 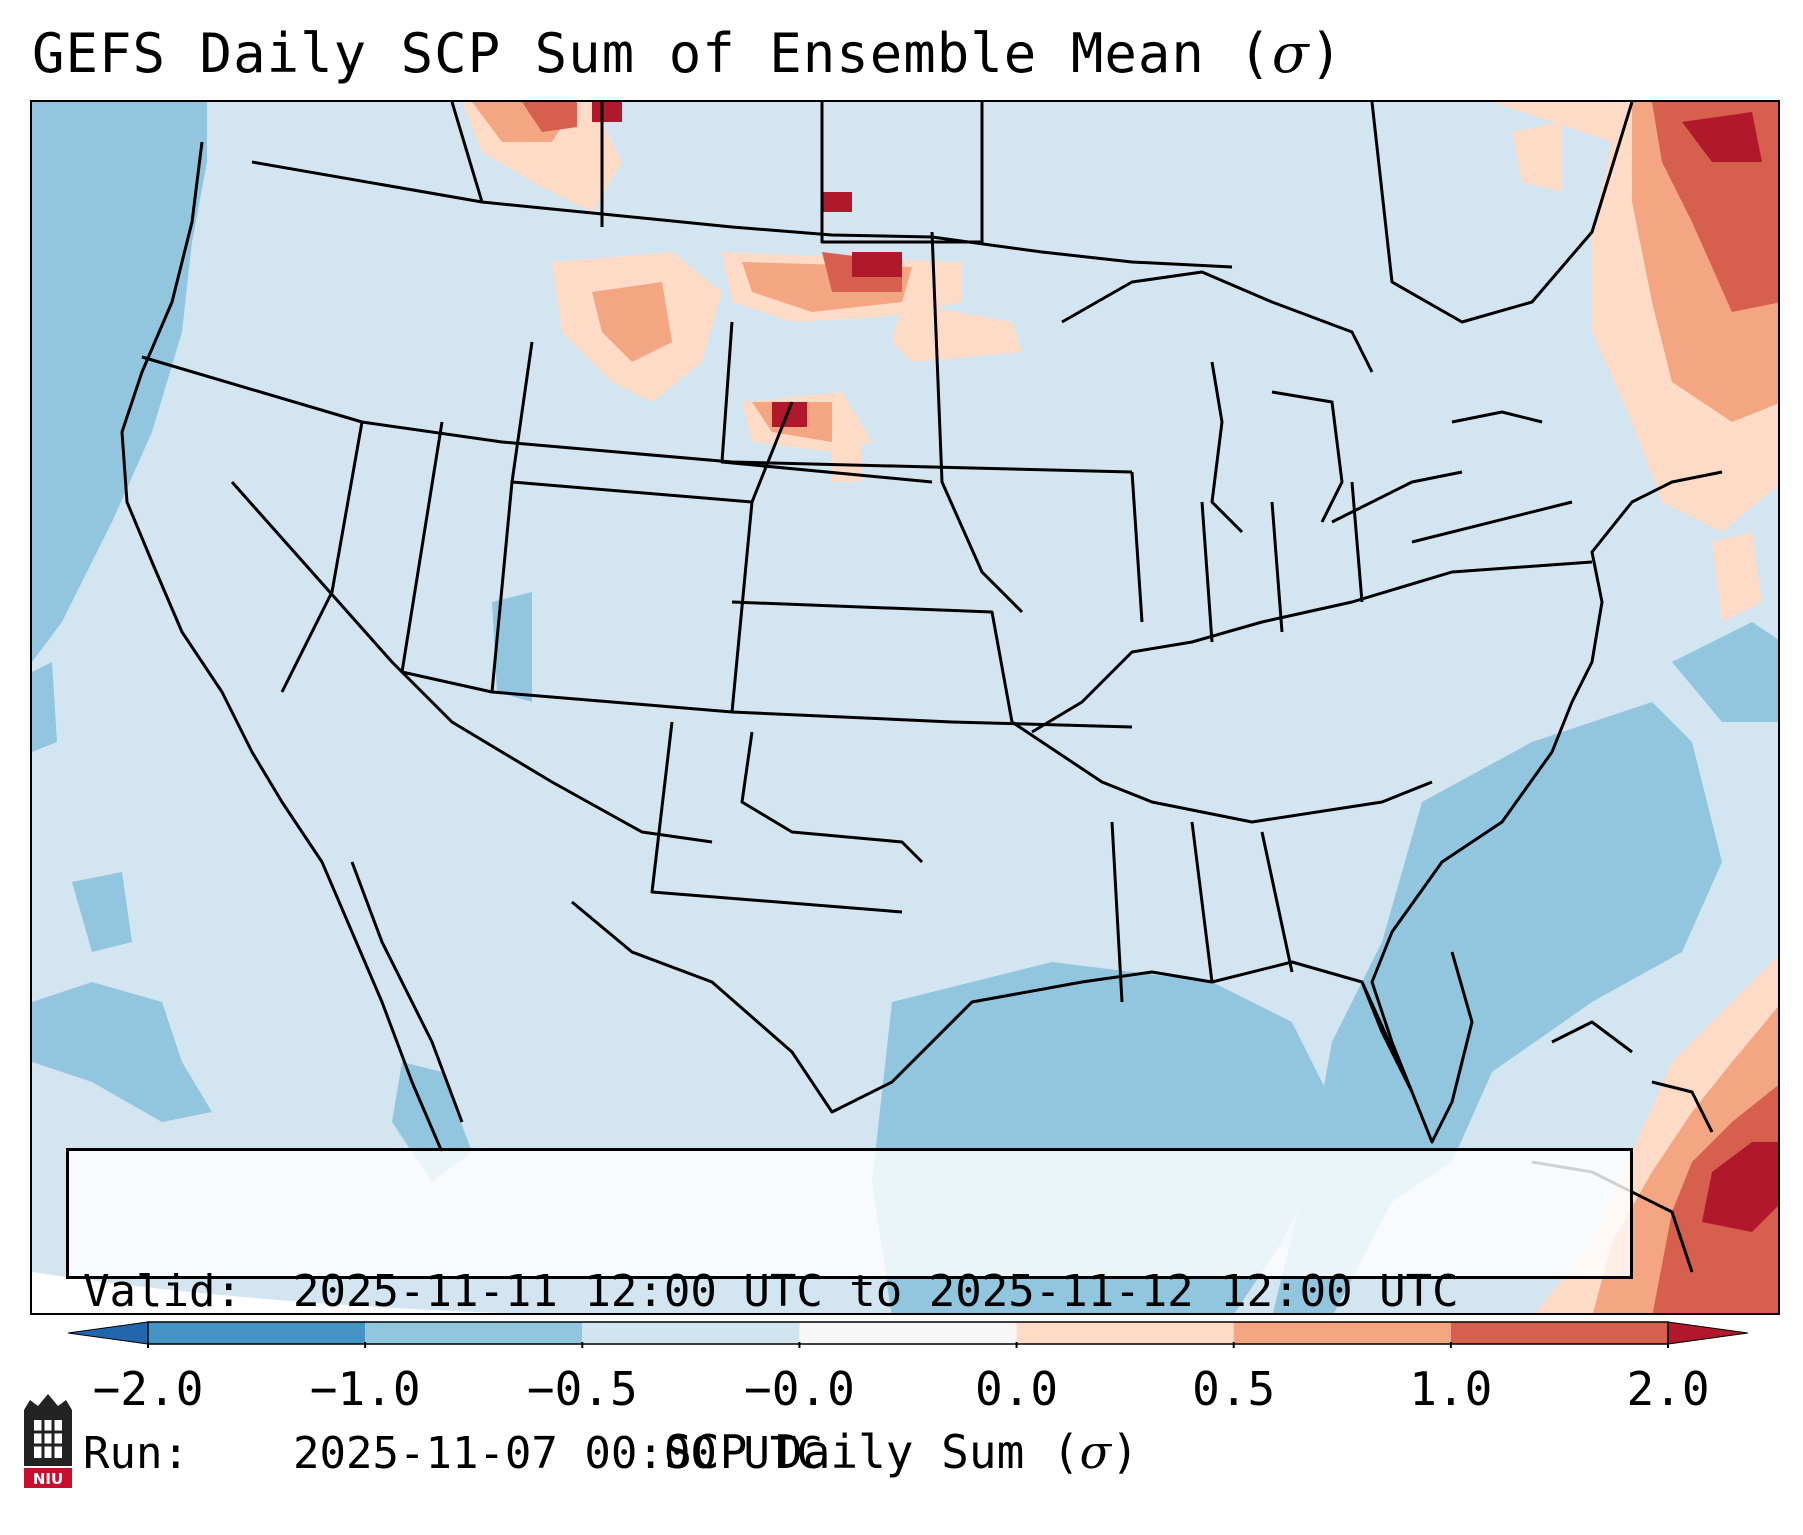 What do you see at coordinates (992, 1007) in the screenshot?
I see `gulf-coast` at bounding box center [992, 1007].